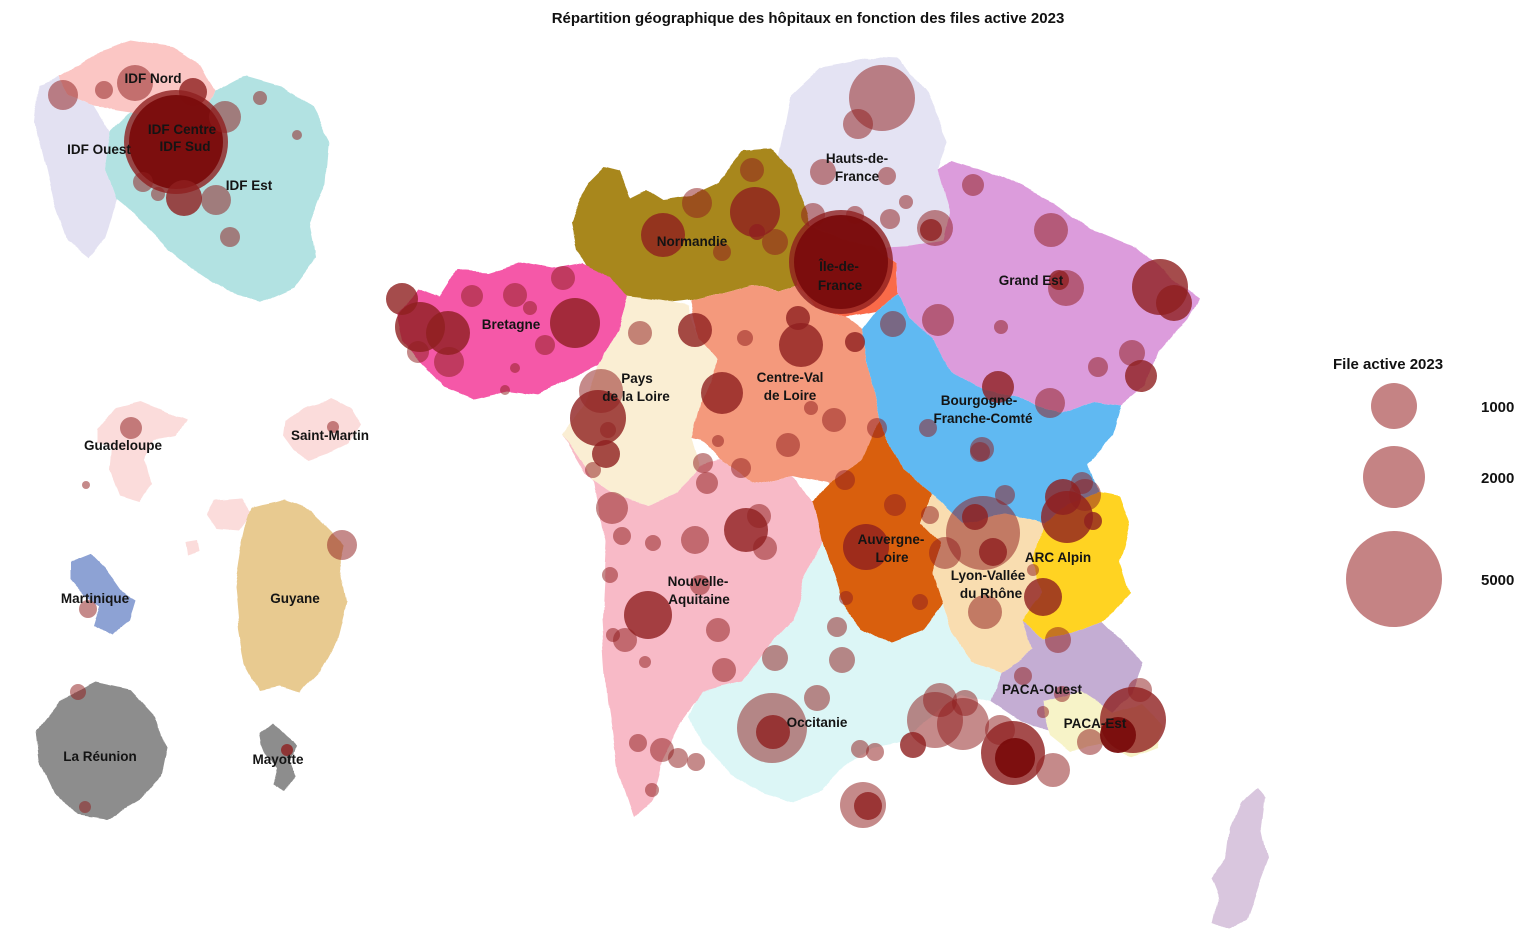 The width and height of the screenshot is (1536, 938). I want to click on region-label: Auvergne-, so click(891, 539).